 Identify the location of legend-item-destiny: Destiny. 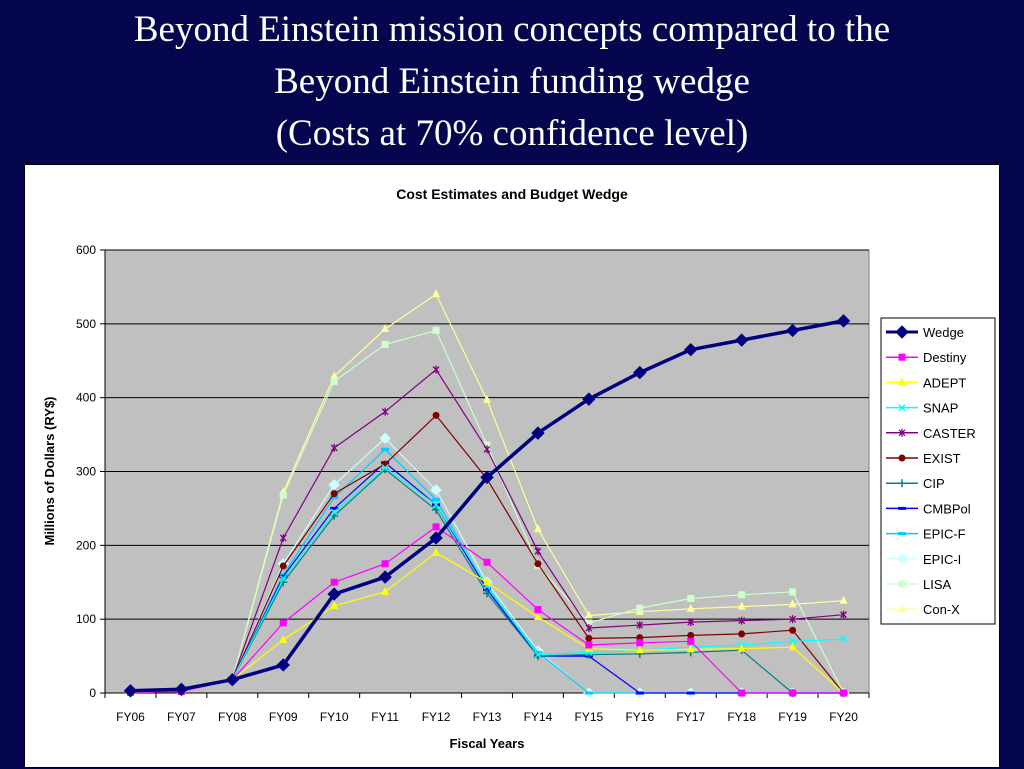
(926, 357).